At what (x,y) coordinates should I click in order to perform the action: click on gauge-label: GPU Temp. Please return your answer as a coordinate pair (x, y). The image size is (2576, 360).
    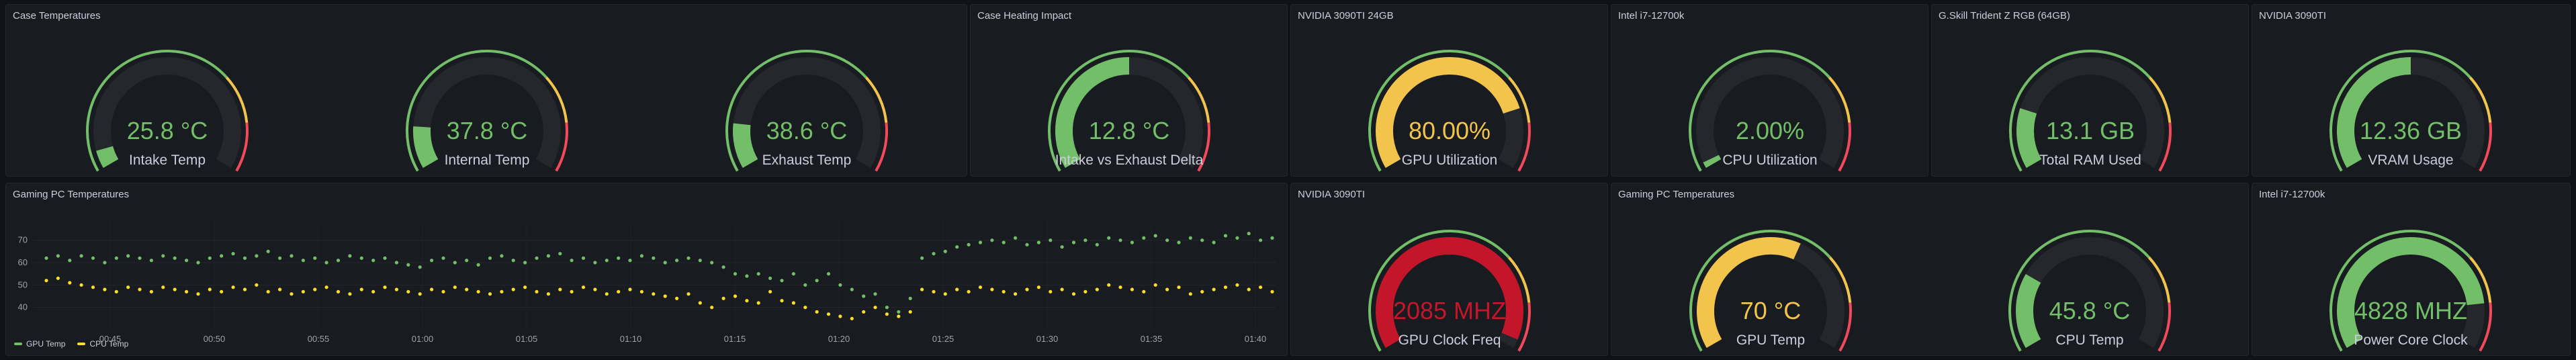
    Looking at the image, I should click on (1771, 340).